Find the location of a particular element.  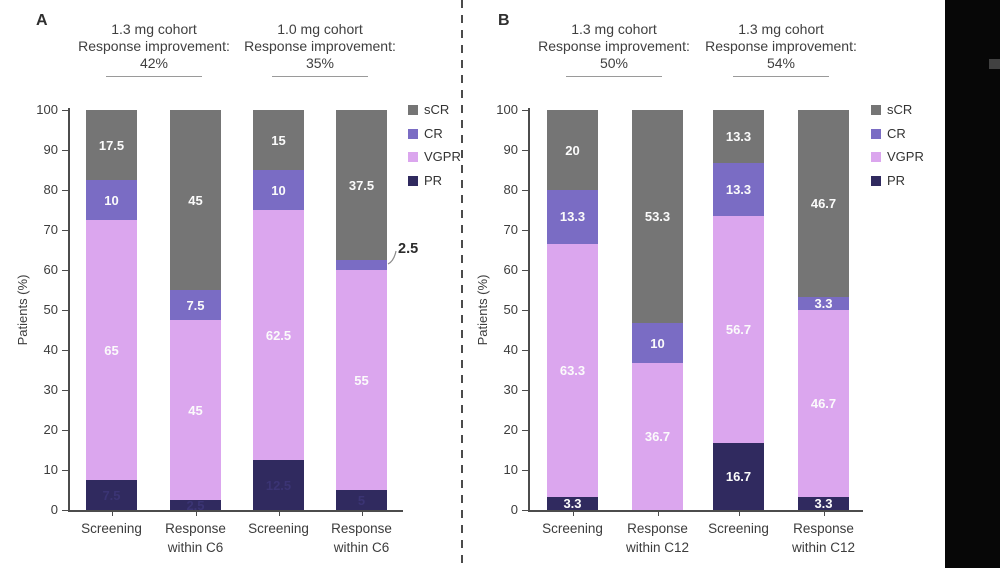

legend-item: sCR is located at coordinates (897, 110).